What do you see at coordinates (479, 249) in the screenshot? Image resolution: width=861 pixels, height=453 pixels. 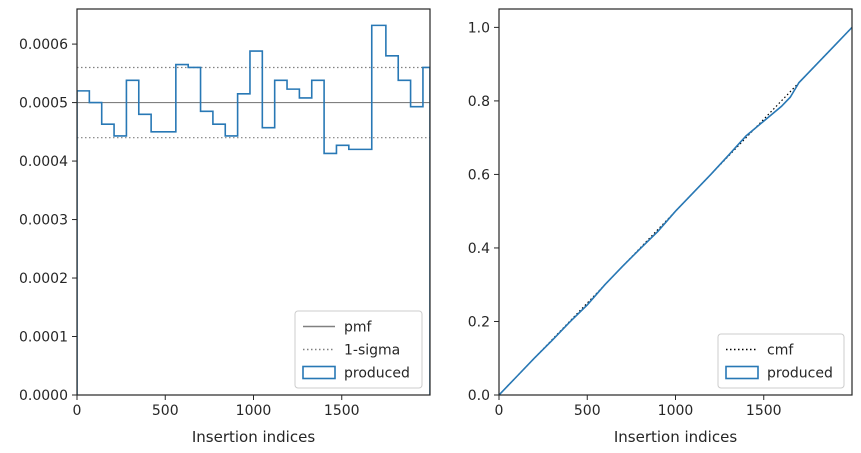 I see `y-tick-label: 0.4` at bounding box center [479, 249].